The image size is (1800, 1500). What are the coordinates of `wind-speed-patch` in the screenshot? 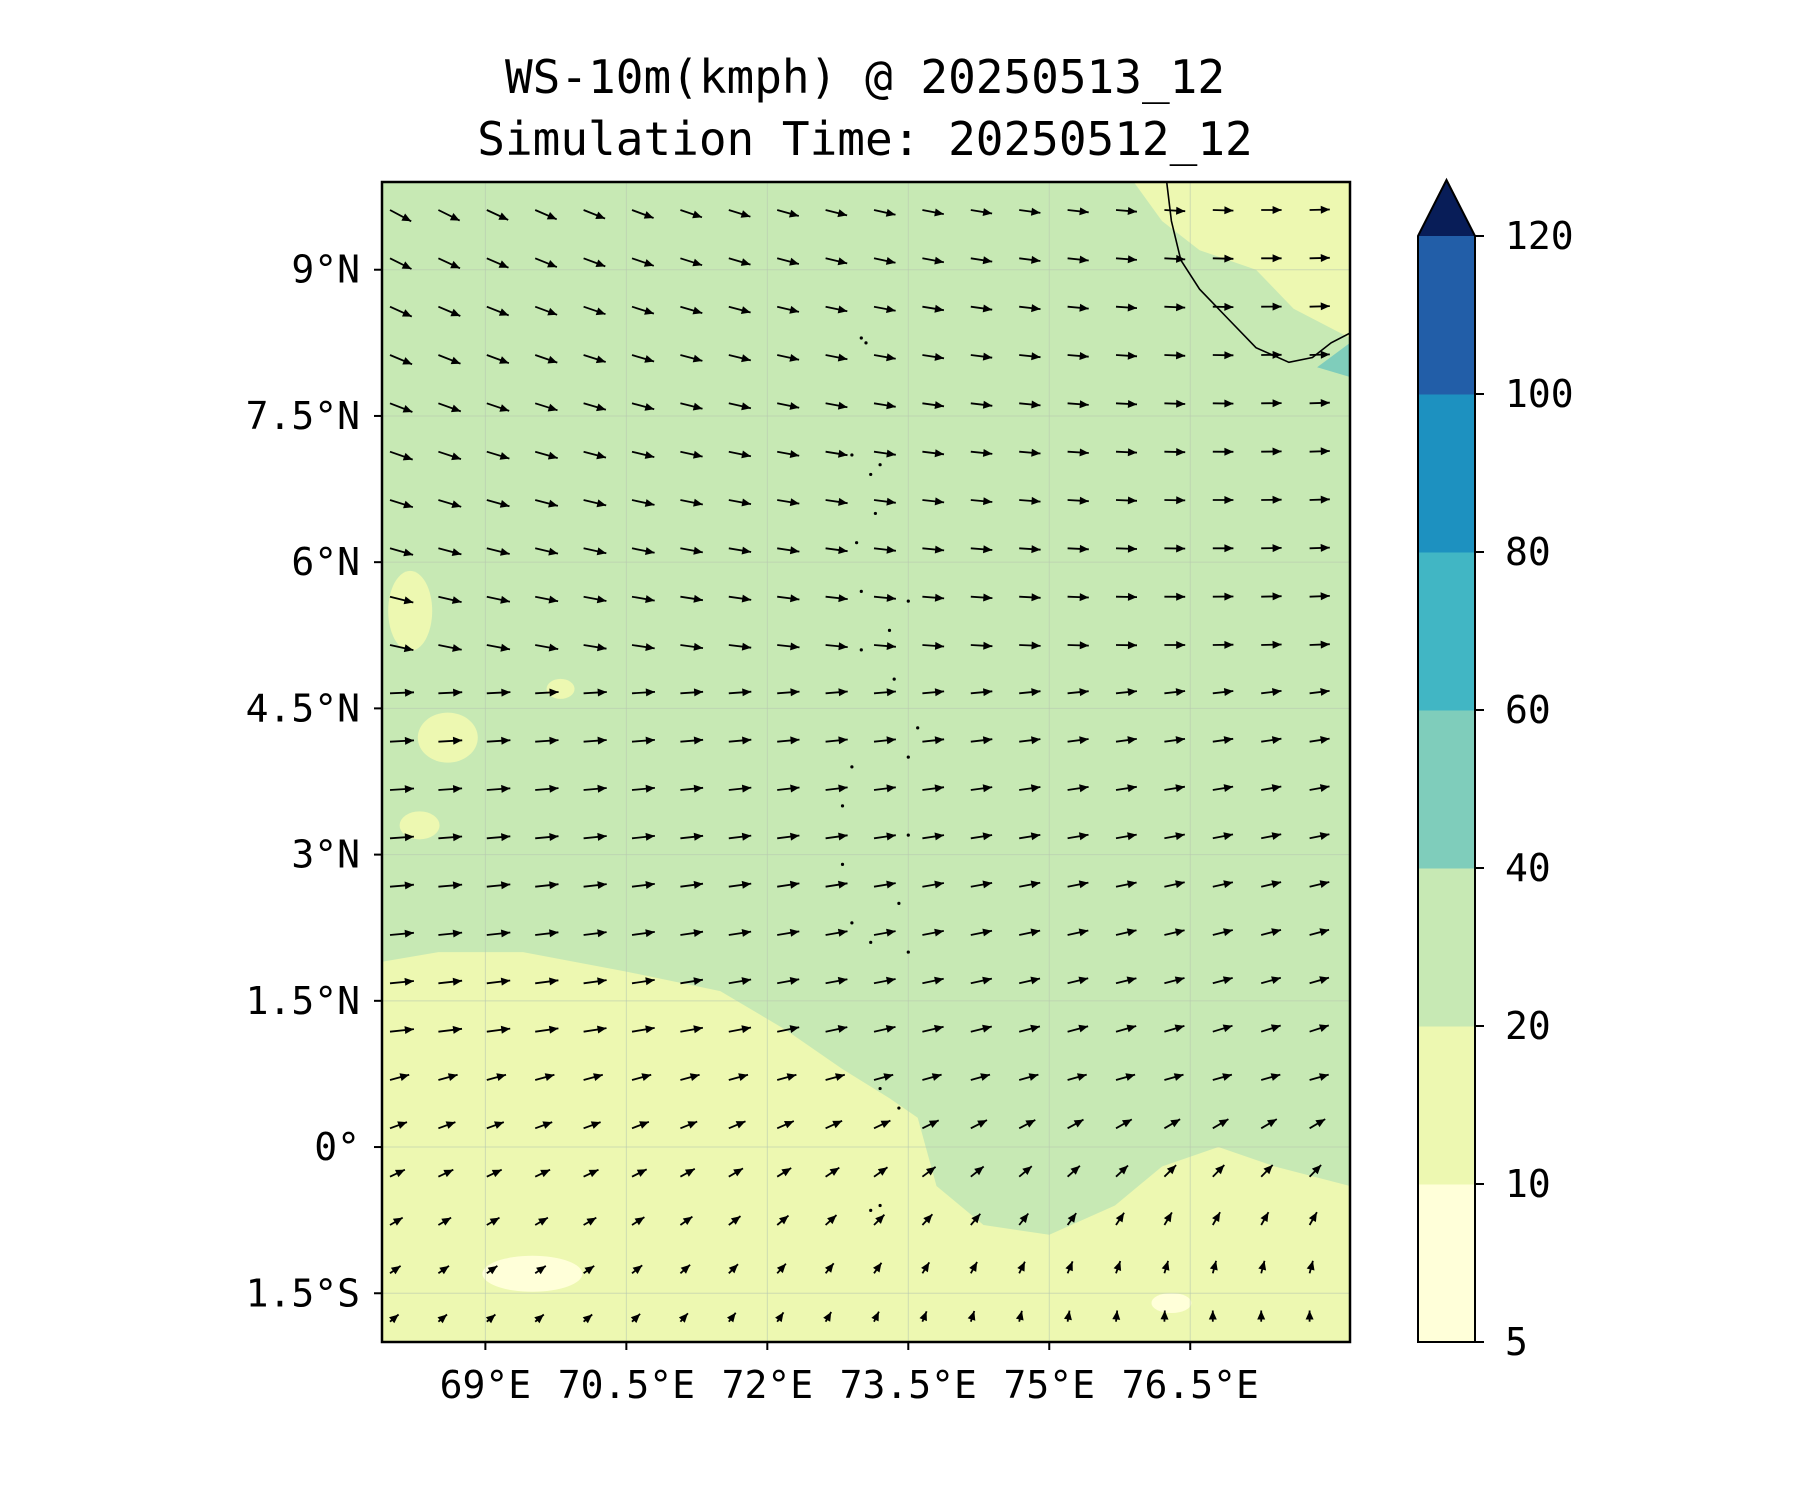 It's located at (532, 1273).